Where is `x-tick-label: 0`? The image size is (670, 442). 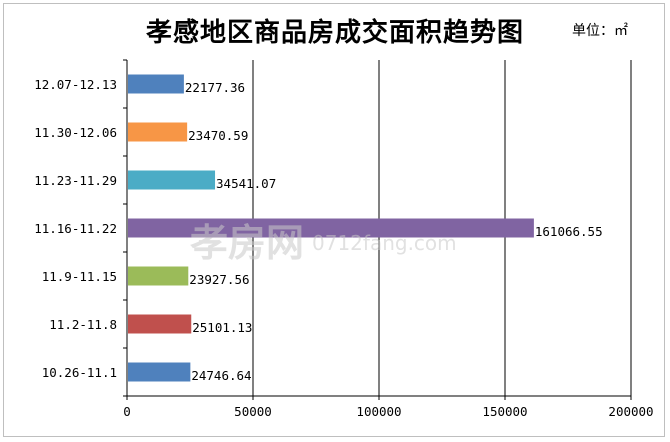
x-tick-label: 0 is located at coordinates (127, 411).